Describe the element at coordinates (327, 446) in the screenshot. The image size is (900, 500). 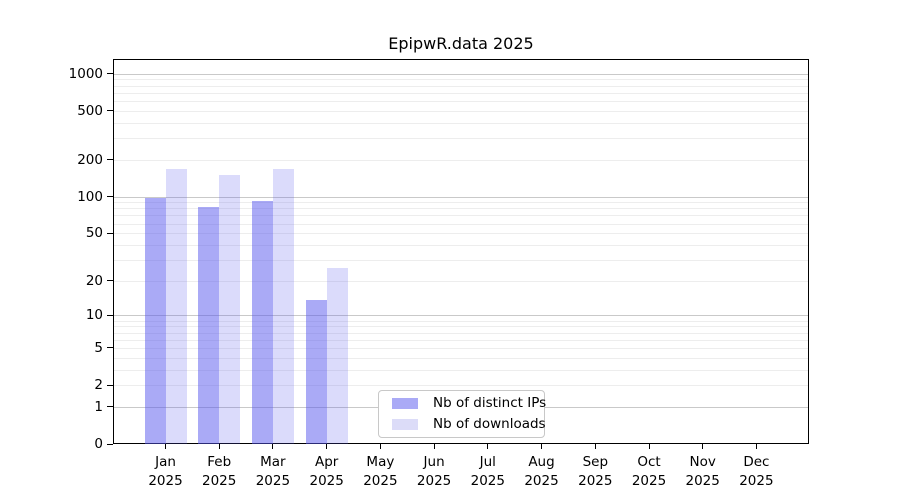
I see `x-axis-tick-apr` at that location.